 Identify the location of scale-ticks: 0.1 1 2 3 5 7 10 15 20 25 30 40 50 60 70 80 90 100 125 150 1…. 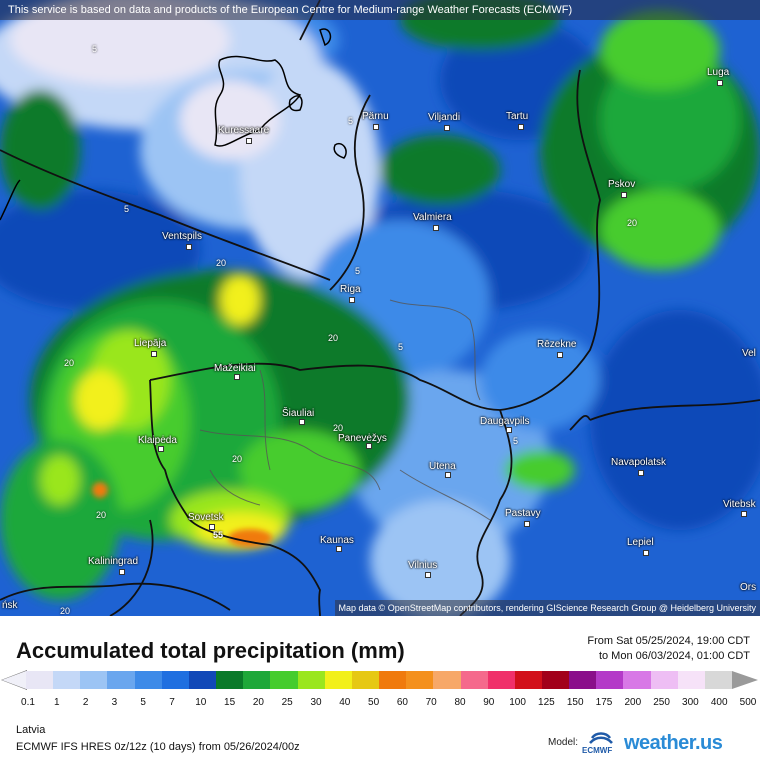
(385, 704).